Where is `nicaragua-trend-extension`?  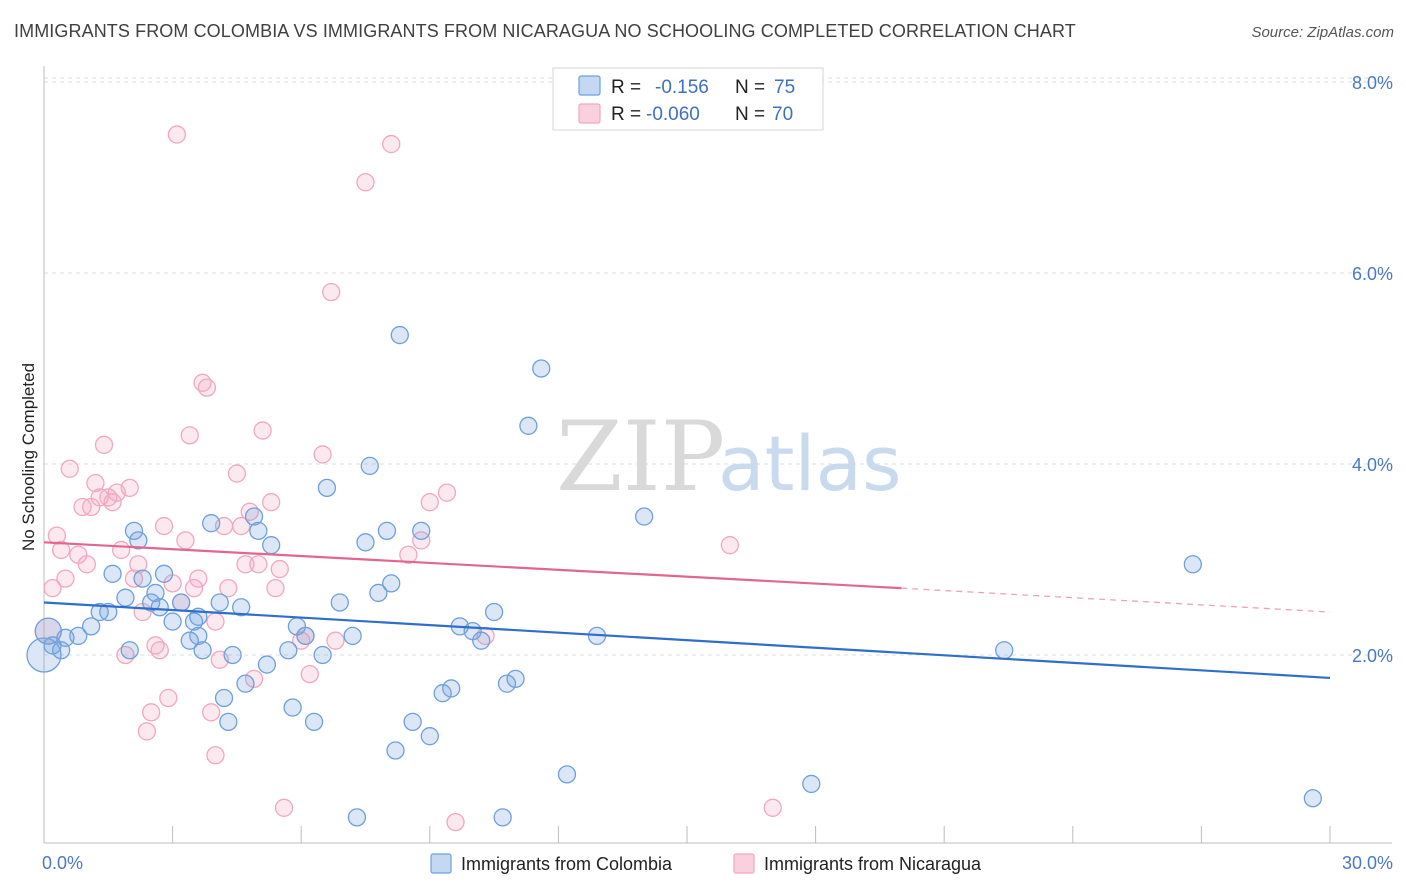 nicaragua-trend-extension is located at coordinates (1116, 600).